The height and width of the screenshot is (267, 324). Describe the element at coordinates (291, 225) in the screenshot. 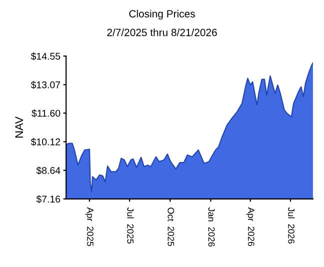

I see `x-tick-label: Jul 2026` at that location.